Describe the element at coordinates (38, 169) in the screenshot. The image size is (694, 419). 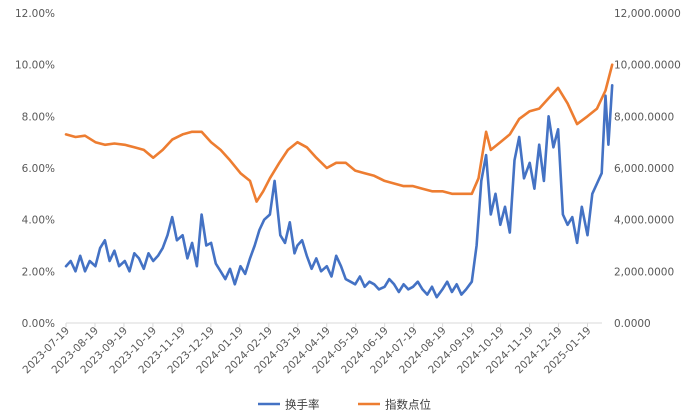
I see `y-left-tick-label: 6.00%` at that location.